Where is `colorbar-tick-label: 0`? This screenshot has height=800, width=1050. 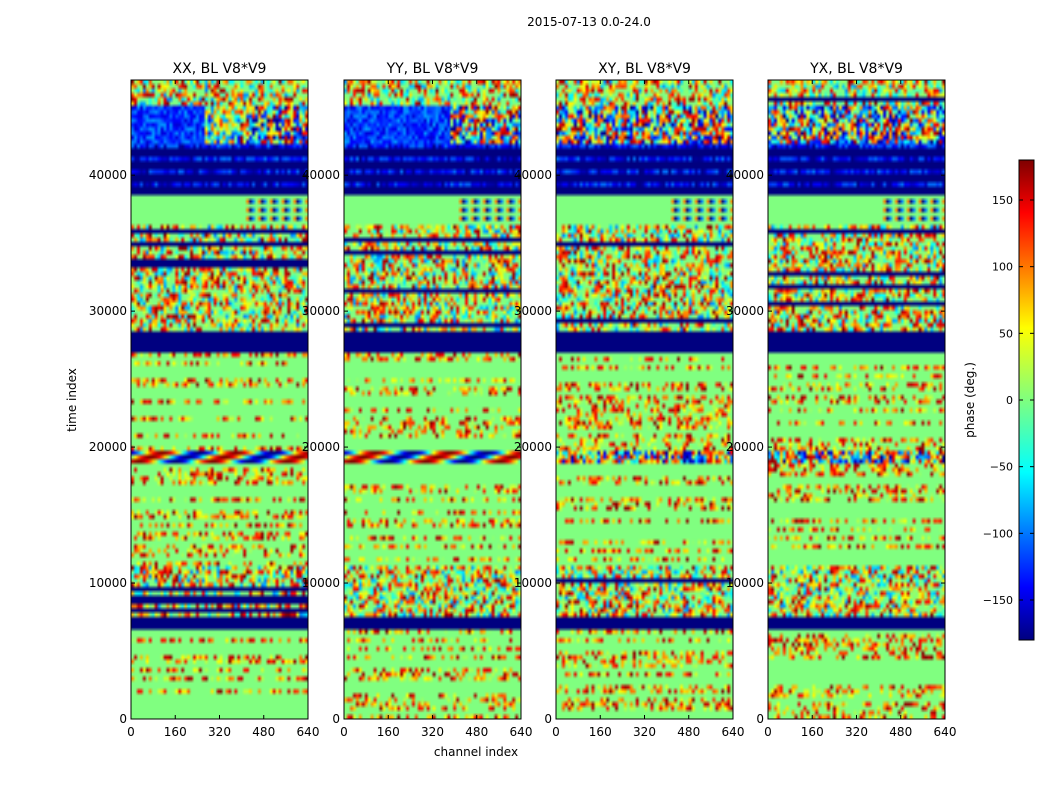 colorbar-tick-label: 0 is located at coordinates (1009, 400).